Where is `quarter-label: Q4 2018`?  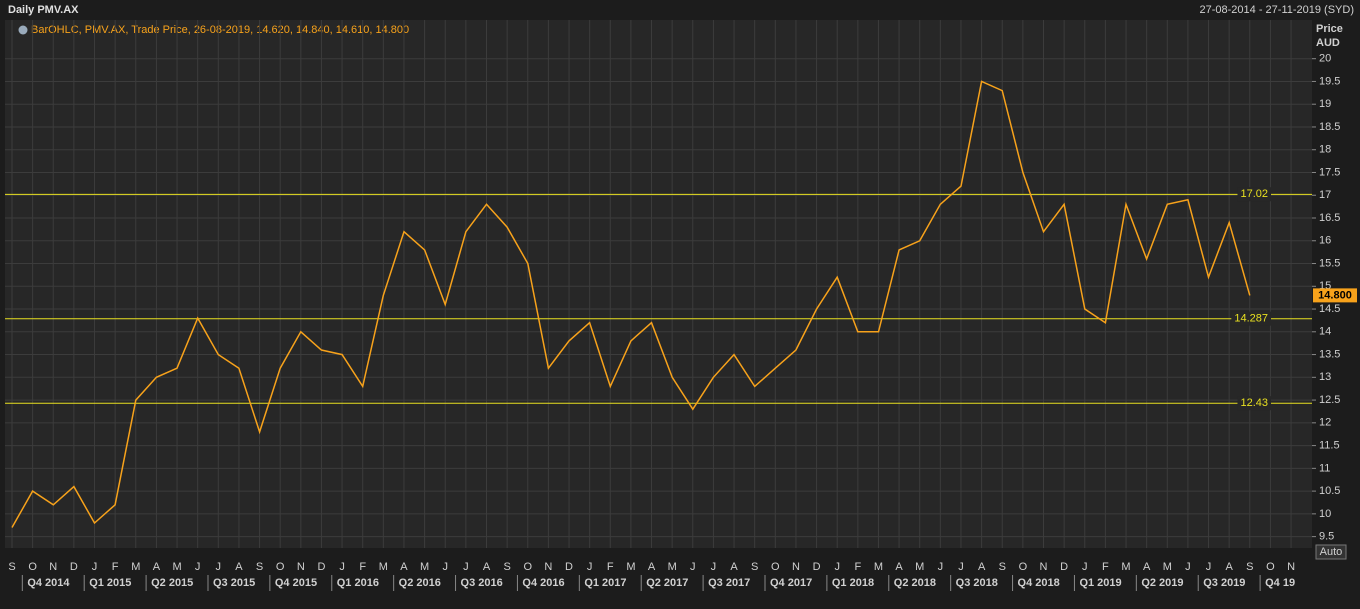
quarter-label: Q4 2018 is located at coordinates (1039, 583).